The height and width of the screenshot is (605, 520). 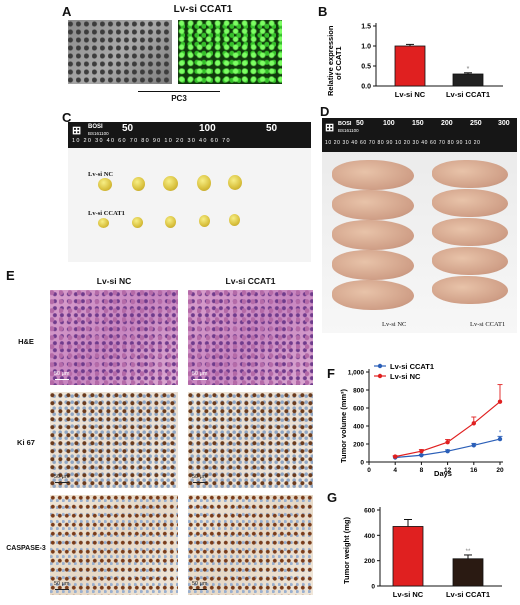 What do you see at coordinates (325, 111) in the screenshot?
I see `panel-label-d: D` at bounding box center [325, 111].